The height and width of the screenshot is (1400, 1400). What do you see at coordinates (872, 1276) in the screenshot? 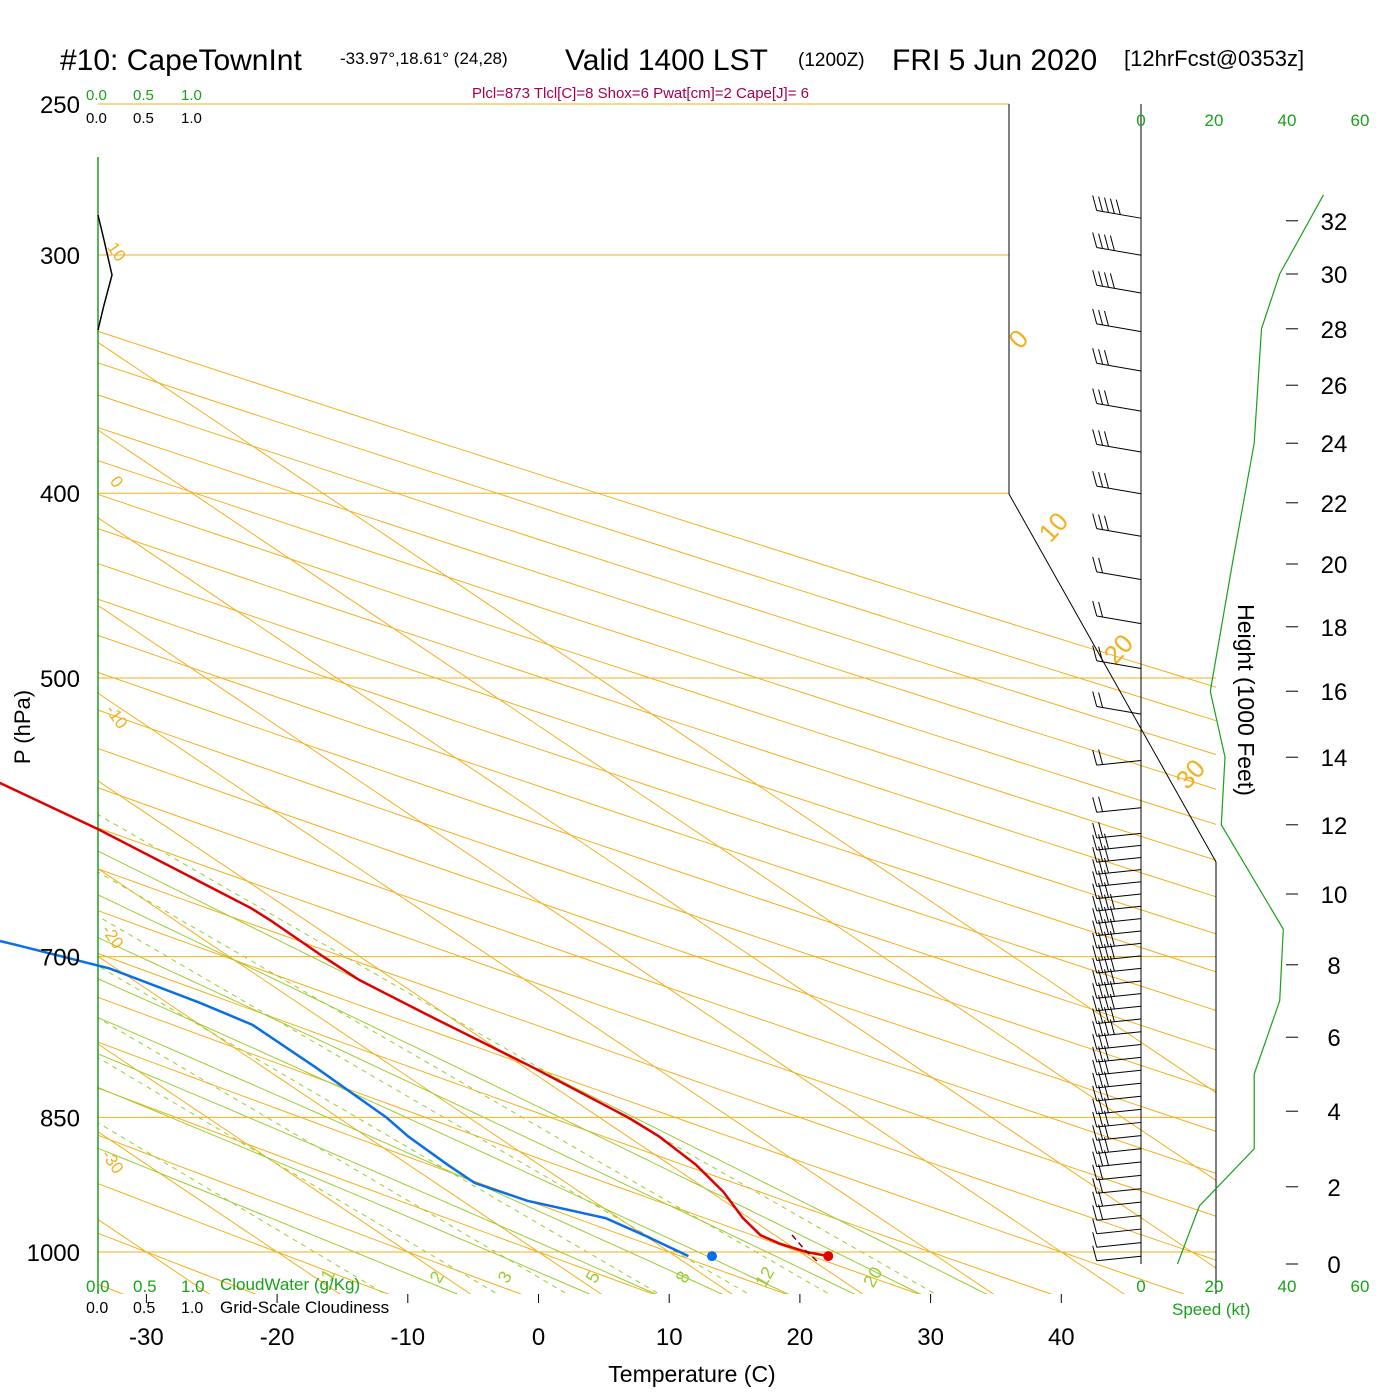
I see `mixing-ratio-label: 20` at bounding box center [872, 1276].